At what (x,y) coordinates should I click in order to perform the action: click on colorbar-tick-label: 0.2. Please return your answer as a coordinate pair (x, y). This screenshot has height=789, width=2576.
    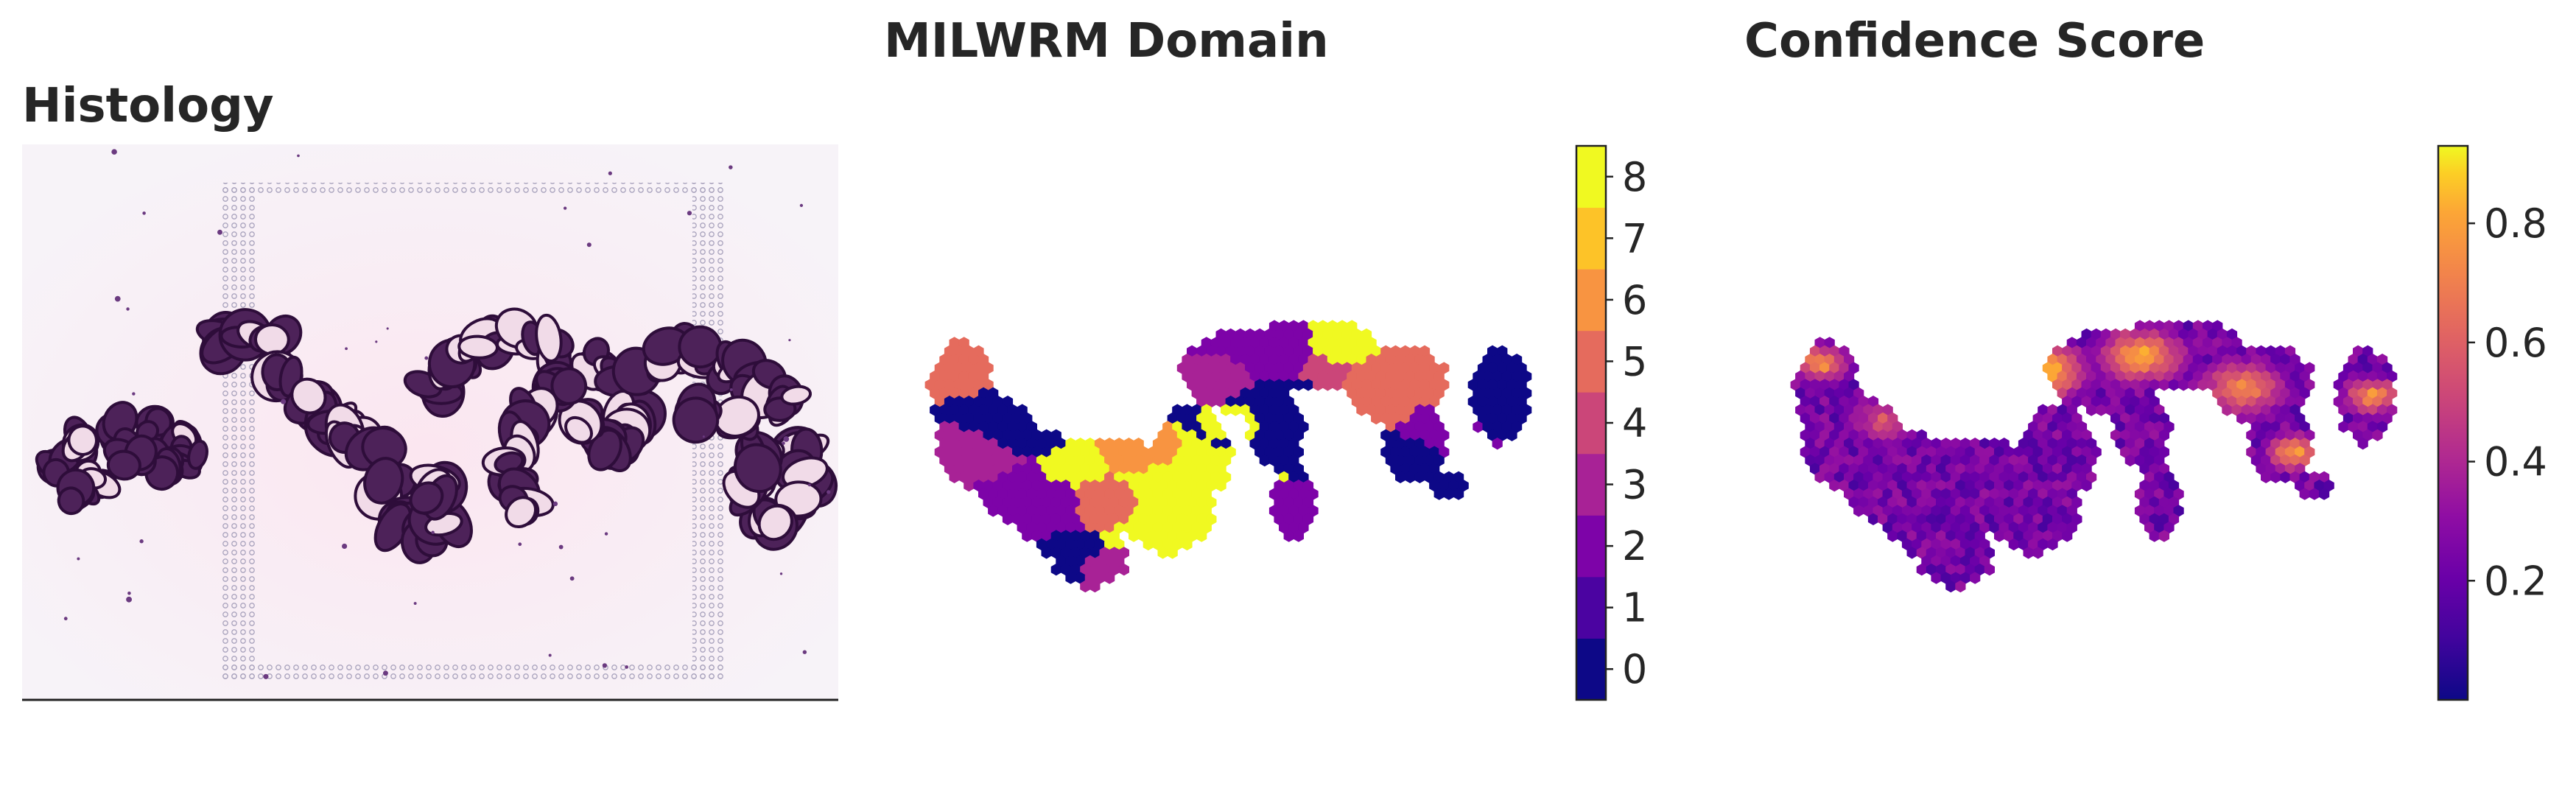
    Looking at the image, I should click on (2515, 581).